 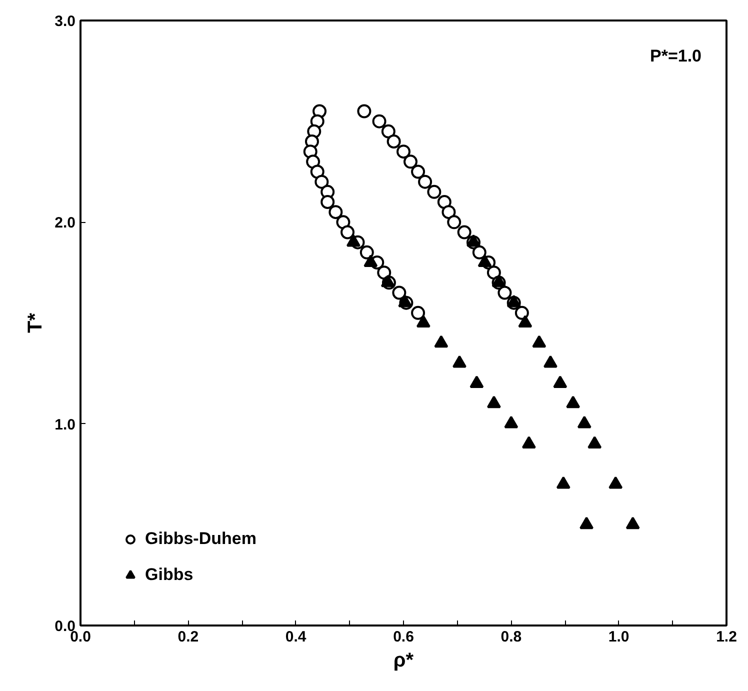 What do you see at coordinates (188, 637) in the screenshot?
I see `x-tick-label: 0.2` at bounding box center [188, 637].